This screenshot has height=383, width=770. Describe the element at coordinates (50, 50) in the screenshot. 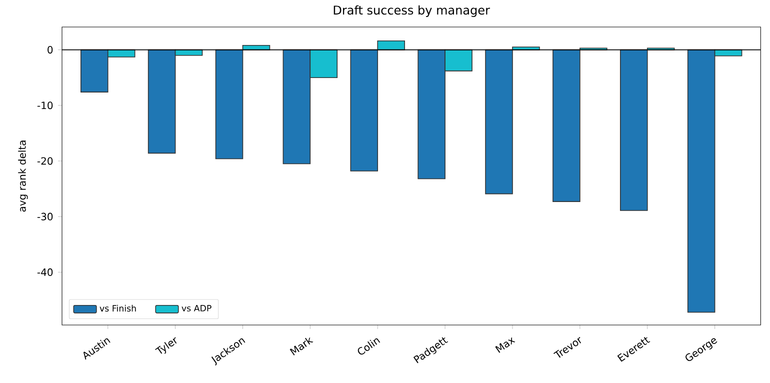

I see `y-tick-label: 0` at that location.